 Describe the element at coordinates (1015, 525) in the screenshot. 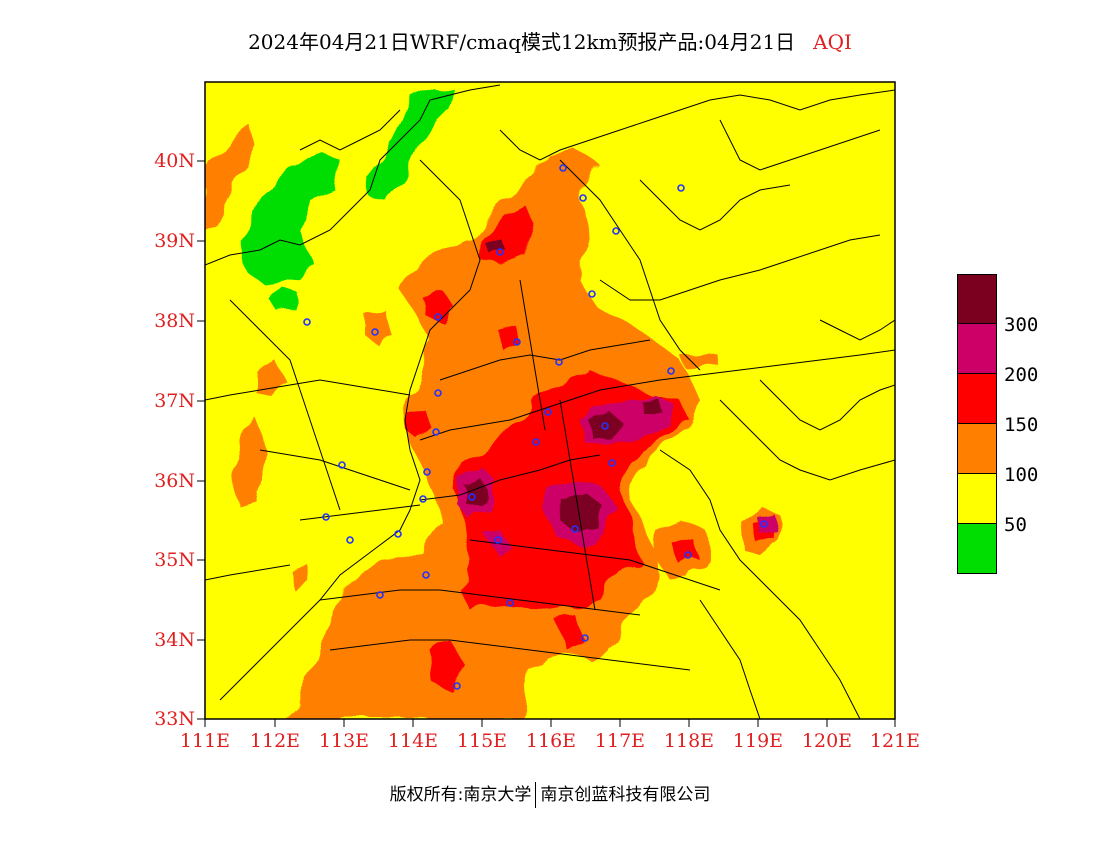

I see `legend-label-50: 50` at that location.